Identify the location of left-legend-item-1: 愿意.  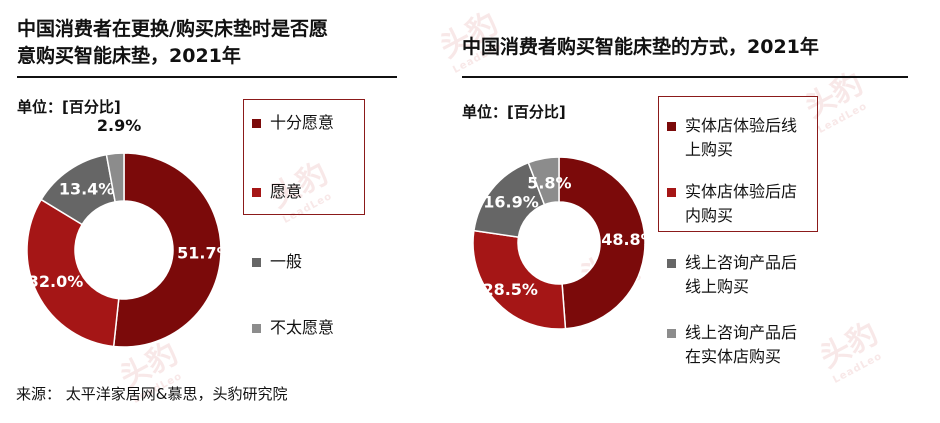
(277, 192).